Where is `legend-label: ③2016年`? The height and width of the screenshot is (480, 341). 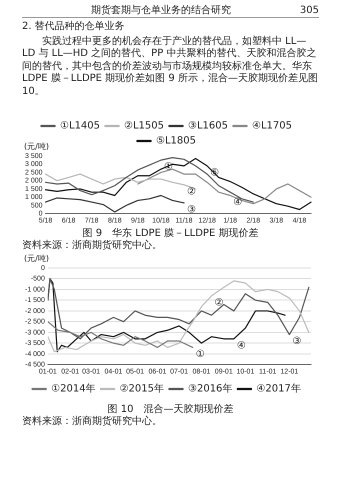 legend-label: ③2016年 is located at coordinates (210, 388).